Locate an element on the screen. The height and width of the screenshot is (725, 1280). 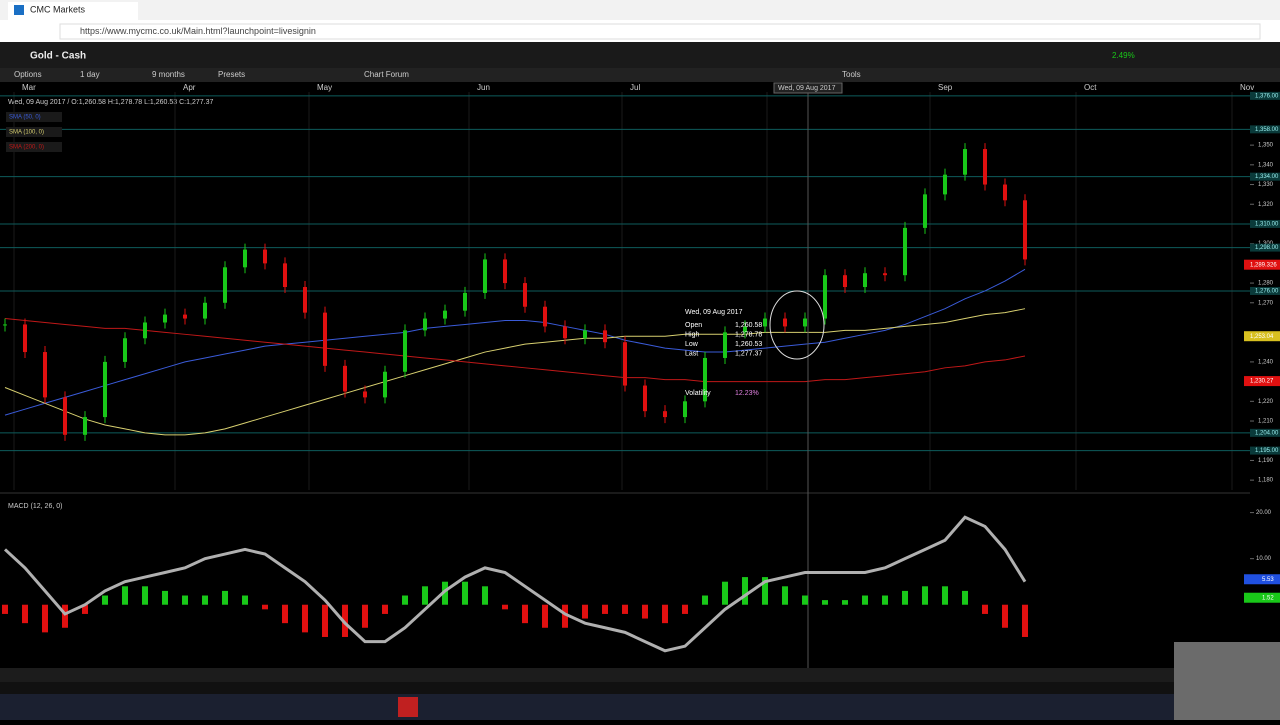
webcam is located at coordinates (1227, 681).